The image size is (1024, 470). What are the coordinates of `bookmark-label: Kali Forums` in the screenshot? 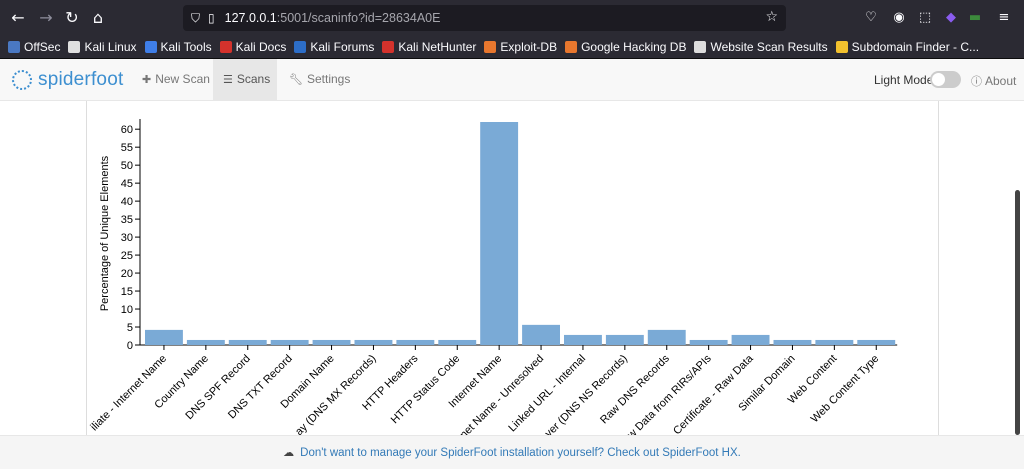 It's located at (342, 47).